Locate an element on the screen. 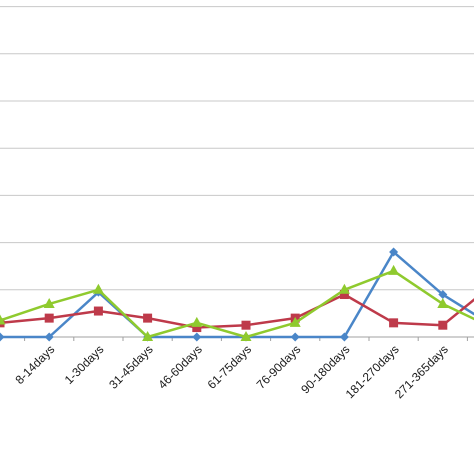  x-tick-label: 61-75days is located at coordinates (230, 367).